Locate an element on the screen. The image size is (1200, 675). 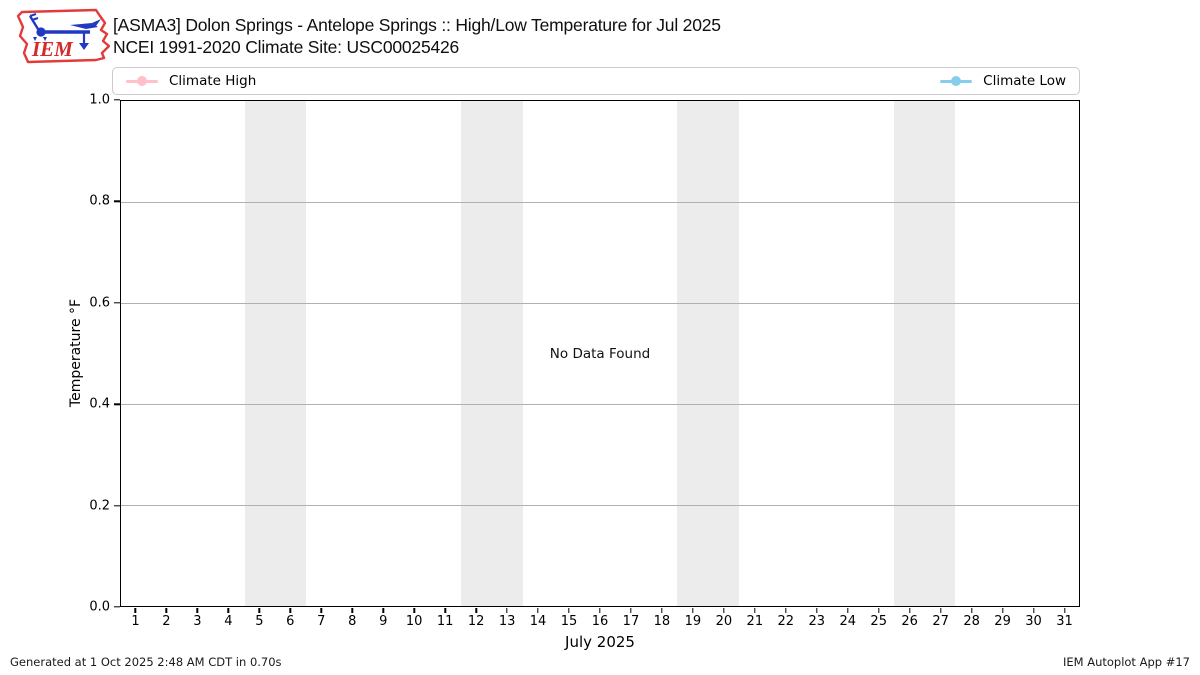
chart-legend: Climate High Climate Low is located at coordinates (596, 81).